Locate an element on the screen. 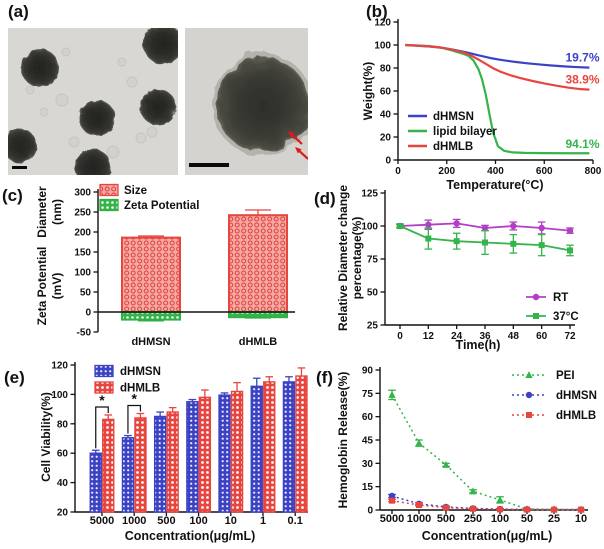 The width and height of the screenshot is (604, 549). panel-label-b: (b) is located at coordinates (377, 11).